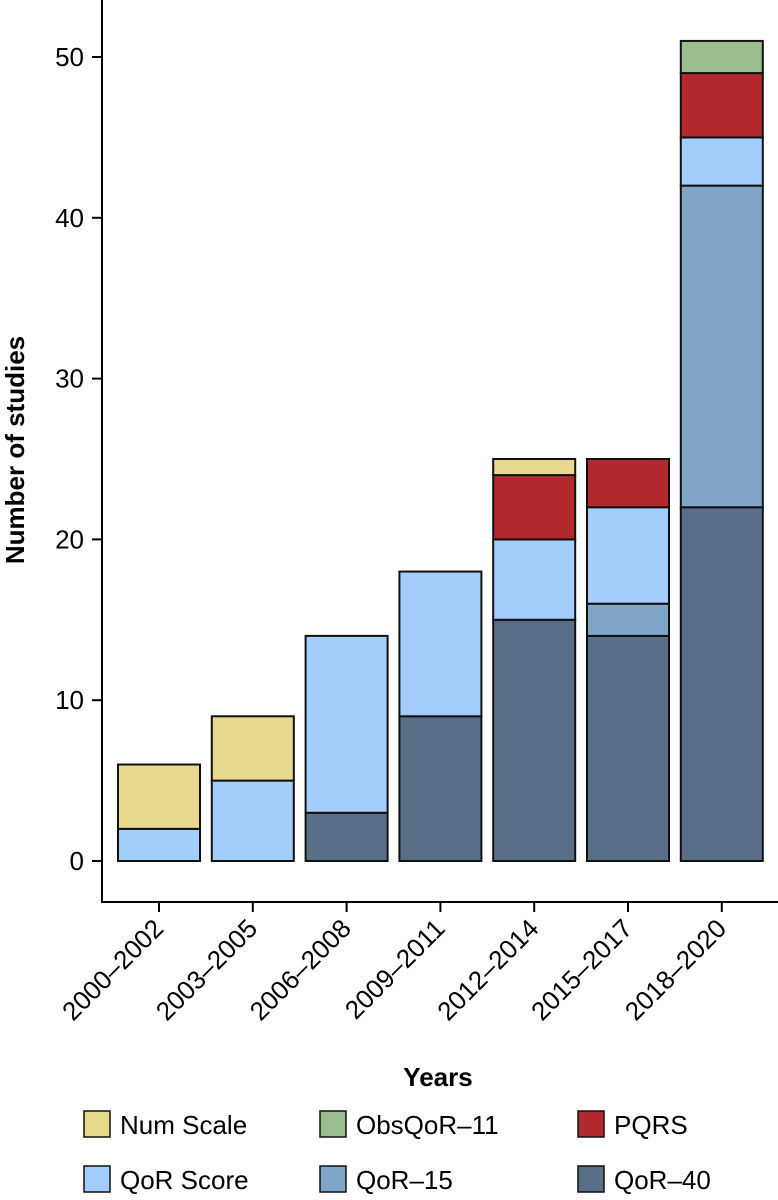 This screenshot has height=1200, width=778. Describe the element at coordinates (534, 507) in the screenshot. I see `bar-segment-pqrs-2012-2014` at that location.